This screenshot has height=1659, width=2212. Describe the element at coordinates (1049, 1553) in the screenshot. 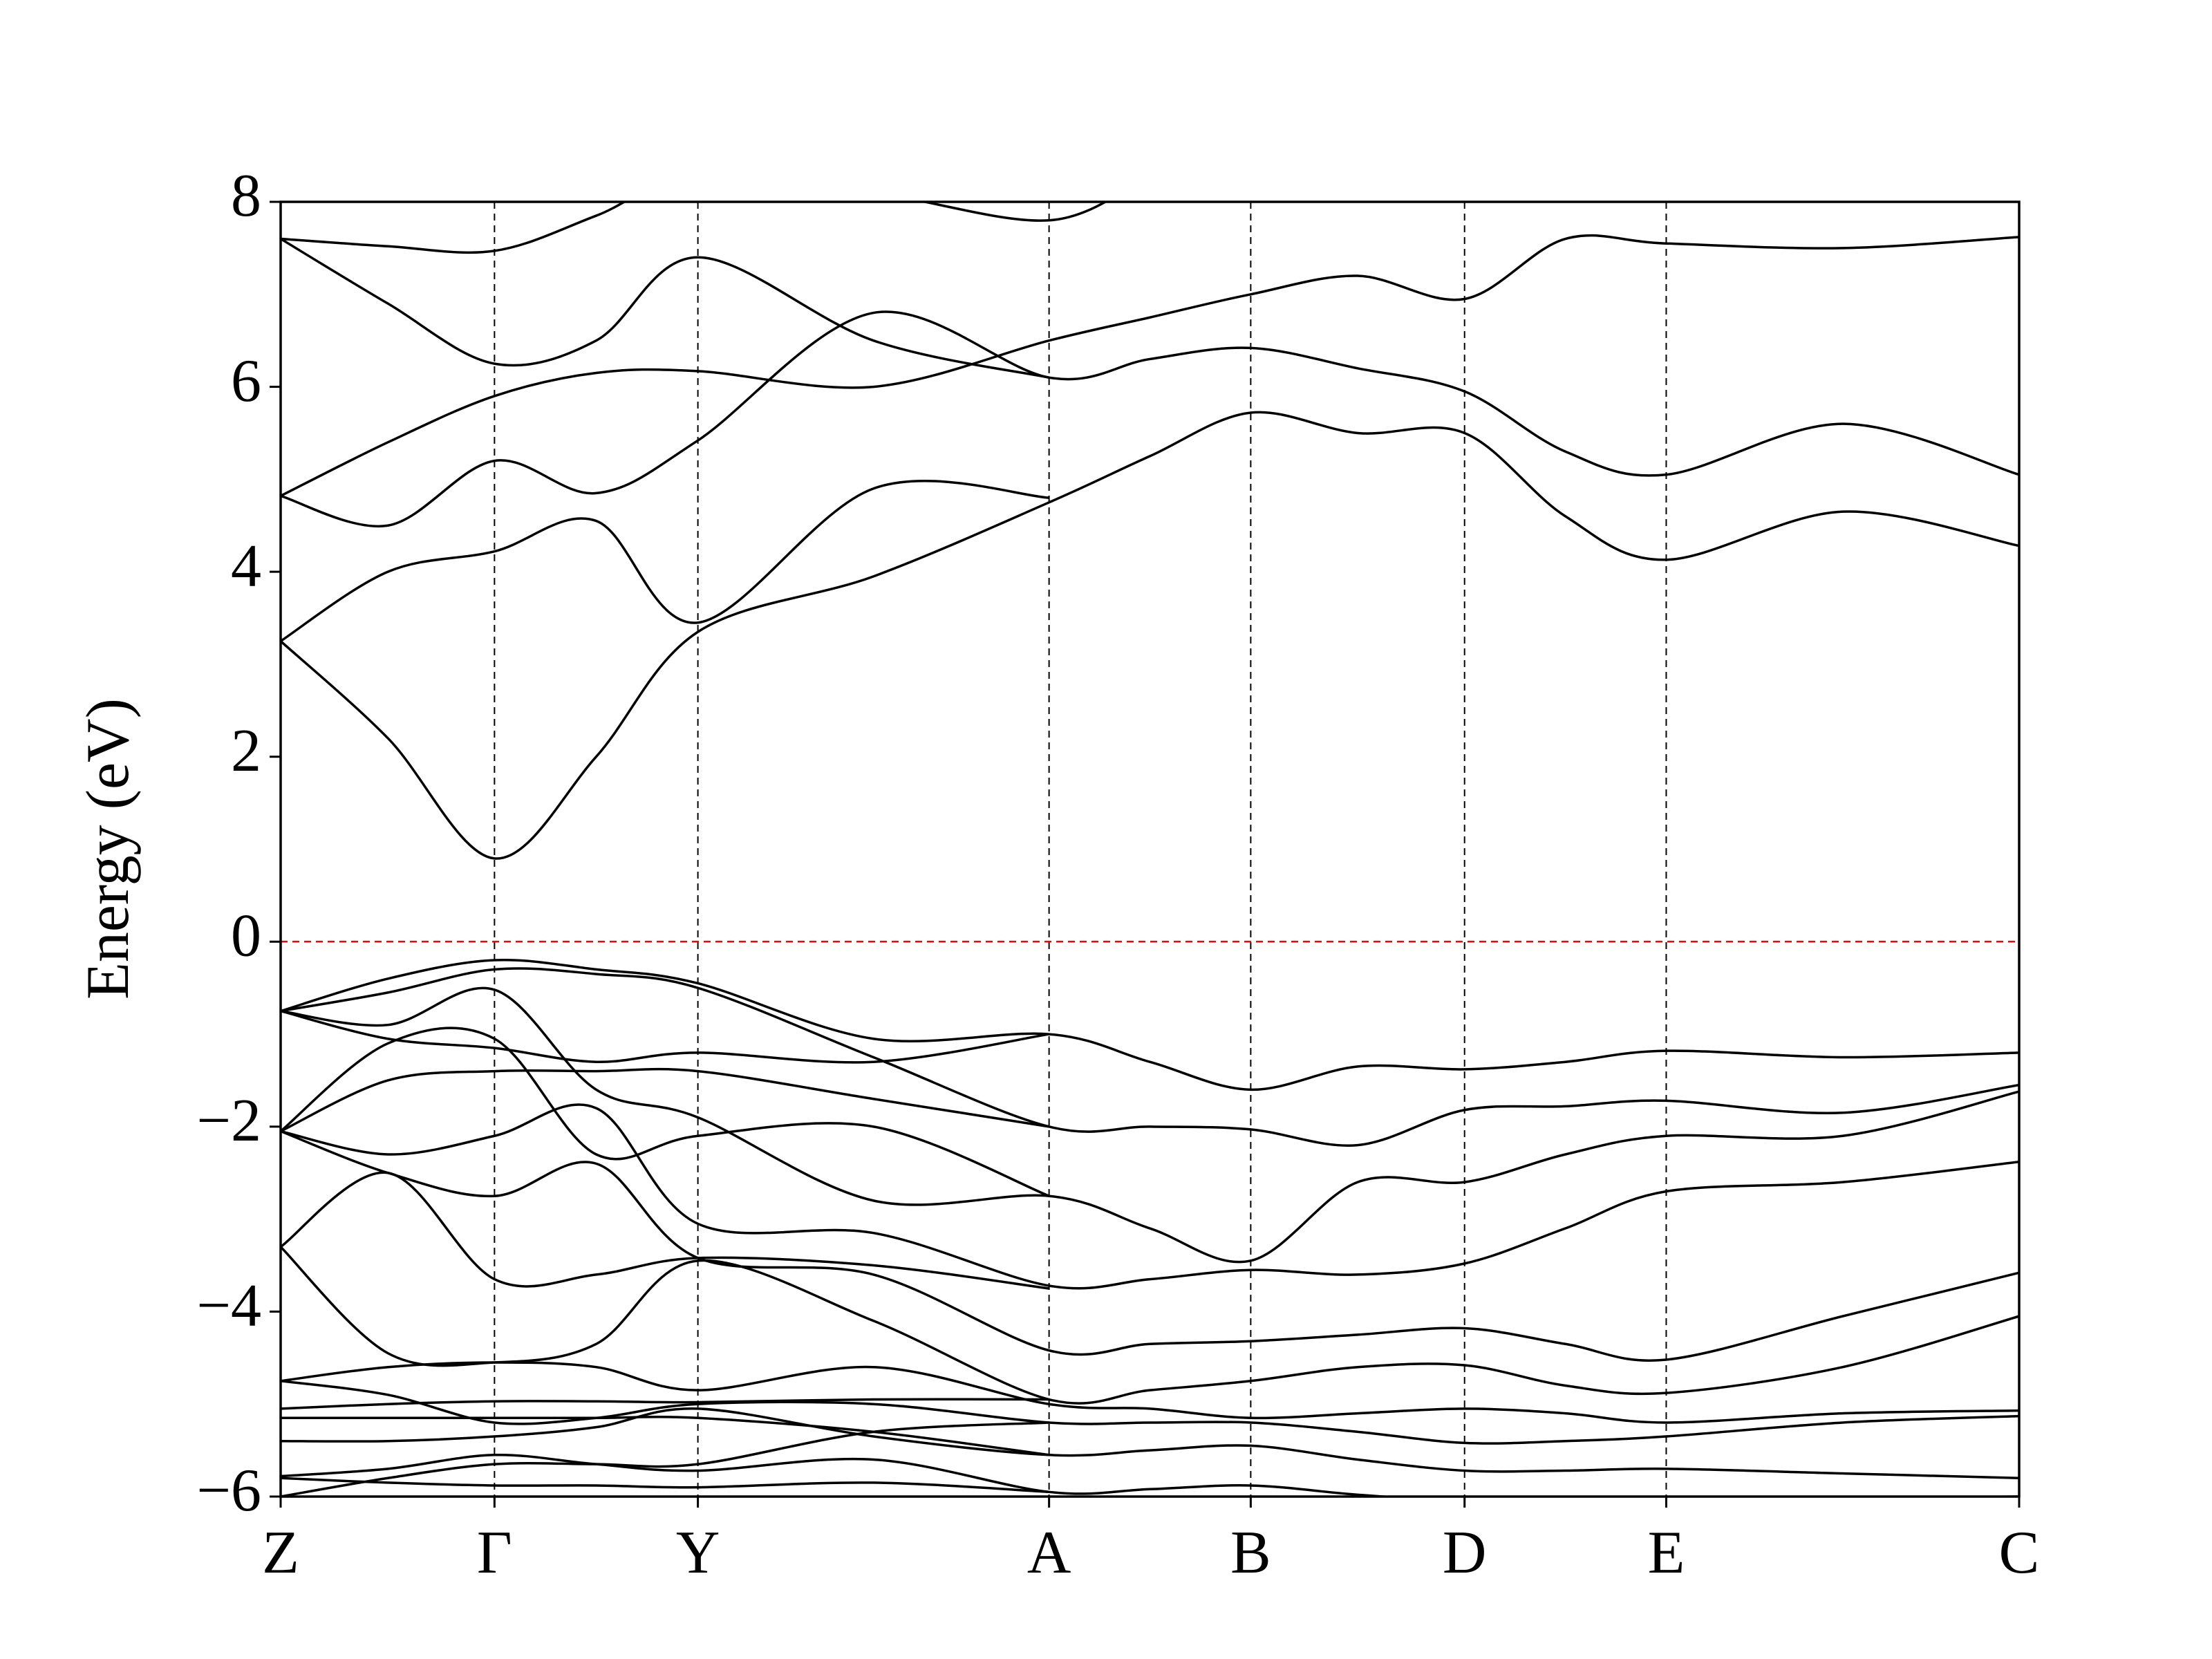

I see `x-tick-label: A` at that location.